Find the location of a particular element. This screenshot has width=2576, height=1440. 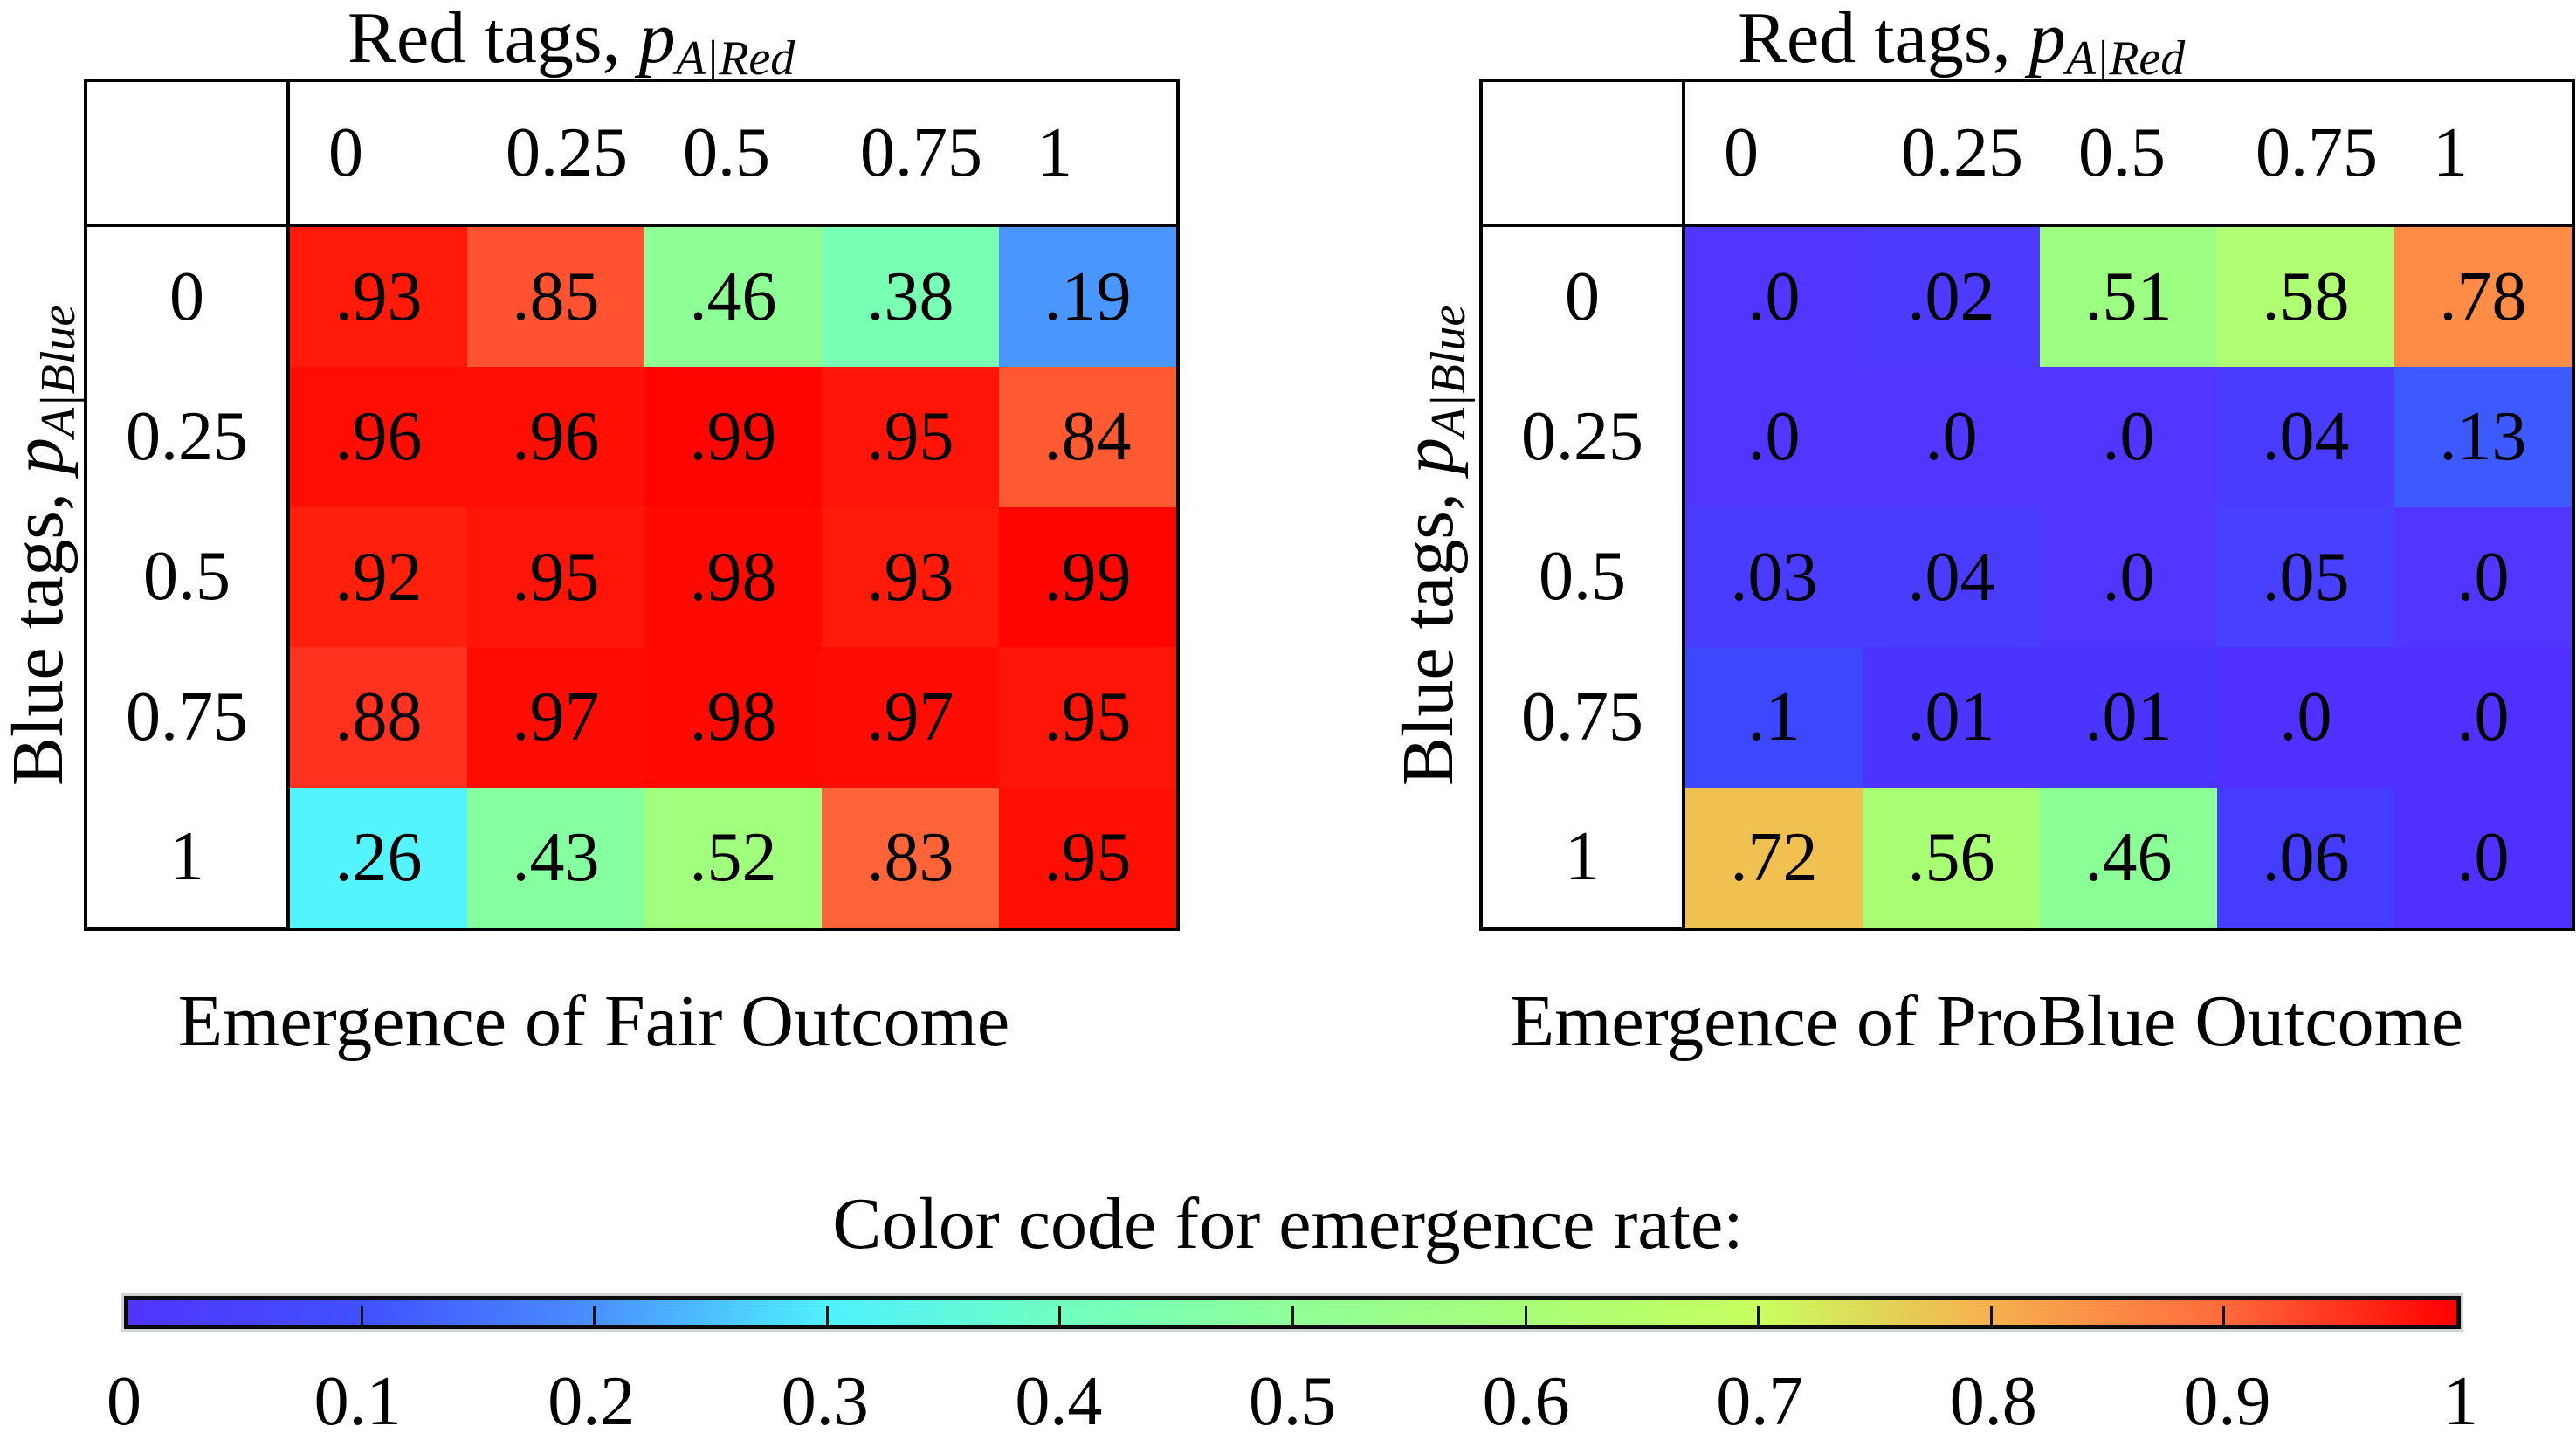

colorbar-title: Color code for emergence rate: is located at coordinates (1288, 1223).